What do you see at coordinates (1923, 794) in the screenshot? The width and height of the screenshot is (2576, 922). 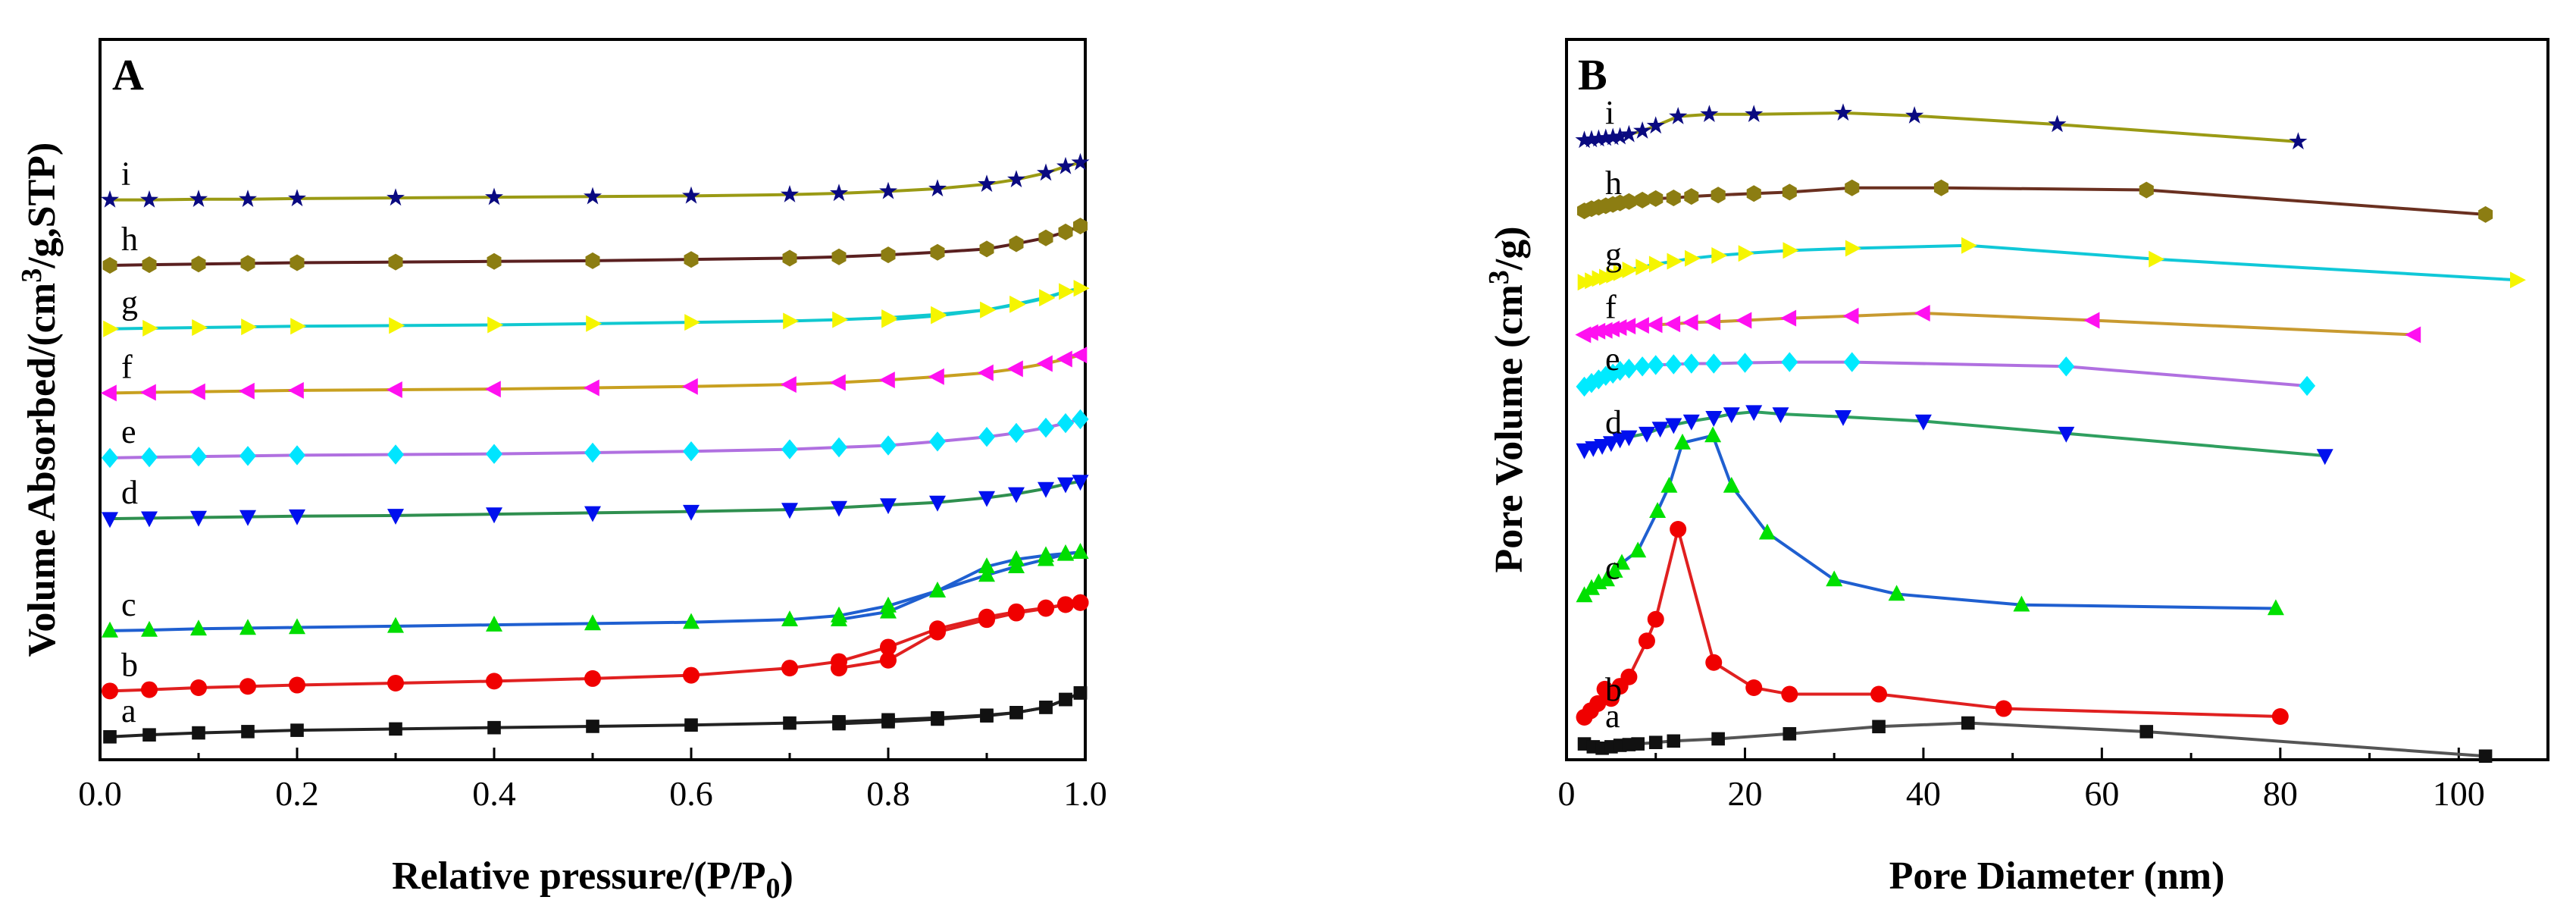 I see `x-tick-label: 40` at bounding box center [1923, 794].